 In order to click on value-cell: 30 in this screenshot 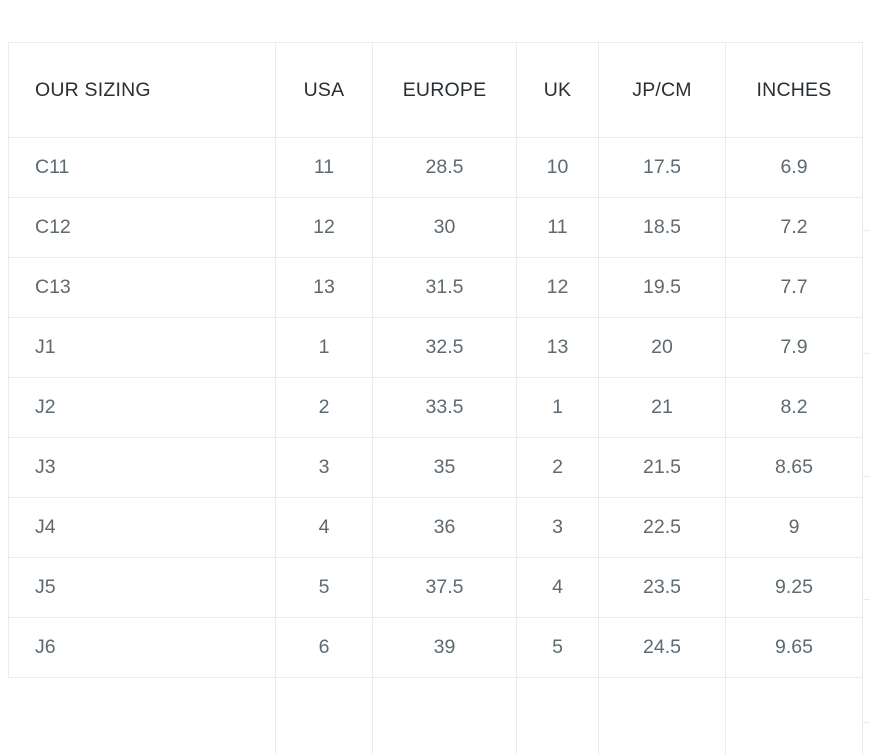, I will do `click(444, 227)`.